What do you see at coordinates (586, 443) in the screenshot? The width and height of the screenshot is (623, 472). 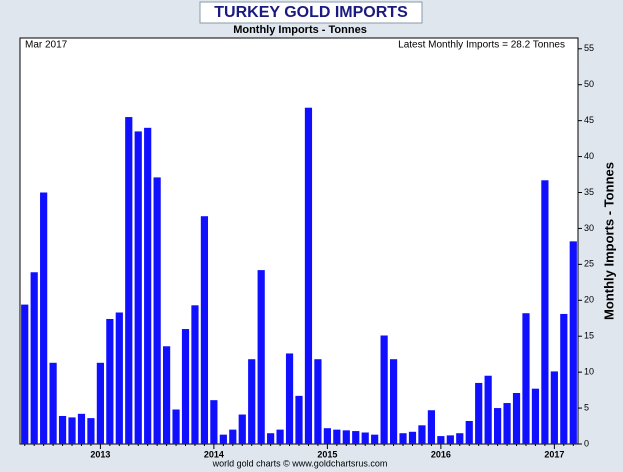 I see `y-tick-label: 0` at bounding box center [586, 443].